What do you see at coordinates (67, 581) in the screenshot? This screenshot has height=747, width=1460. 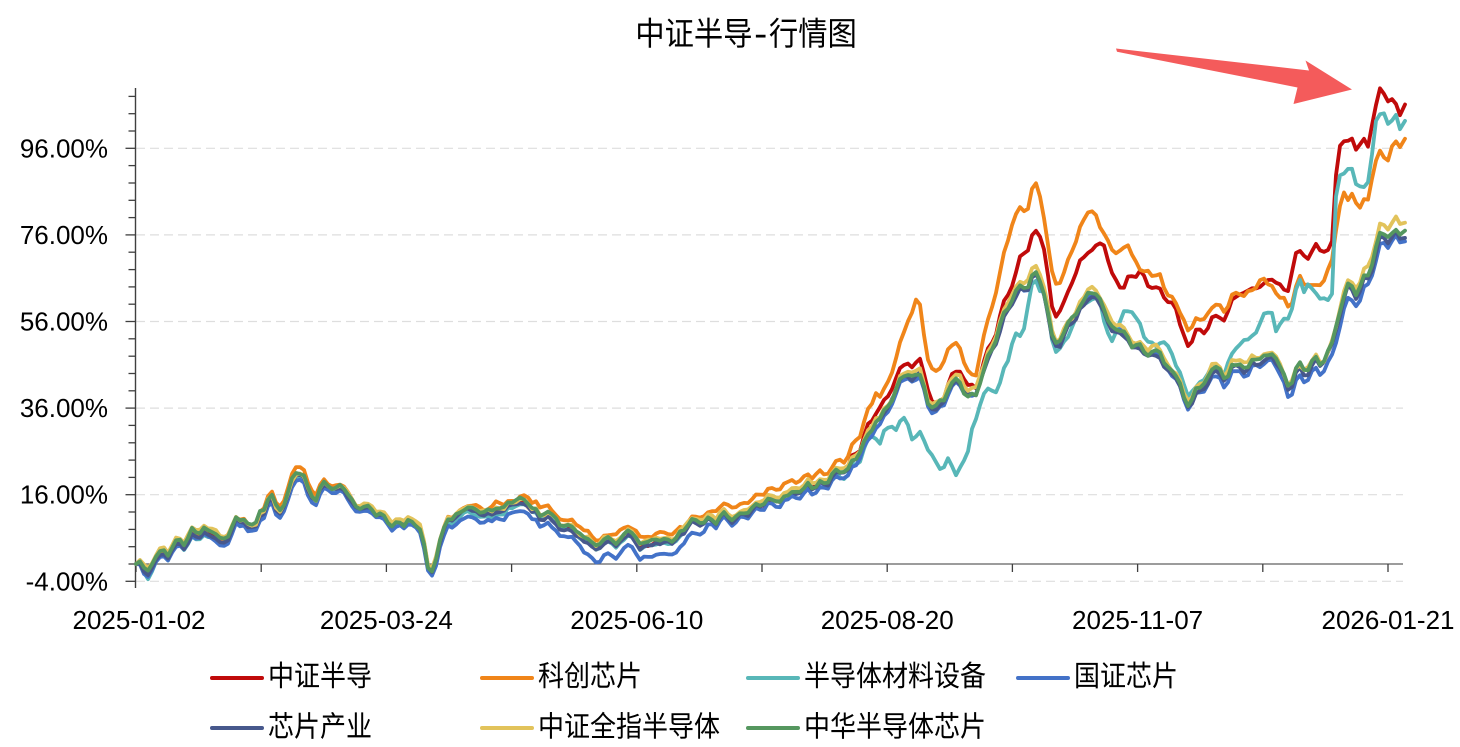 I see `svg-text: -4.00%` at bounding box center [67, 581].